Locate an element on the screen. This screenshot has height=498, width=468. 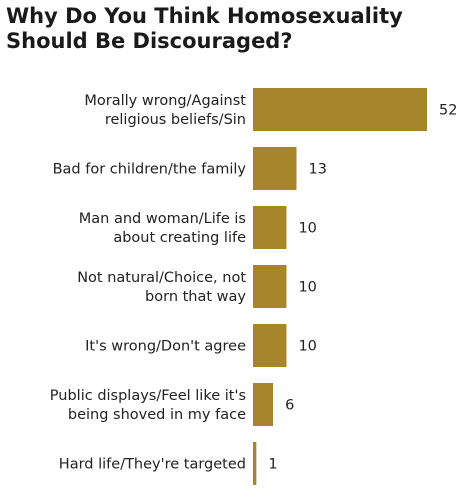
category-label-2: Bad for children/the family is located at coordinates (150, 170).